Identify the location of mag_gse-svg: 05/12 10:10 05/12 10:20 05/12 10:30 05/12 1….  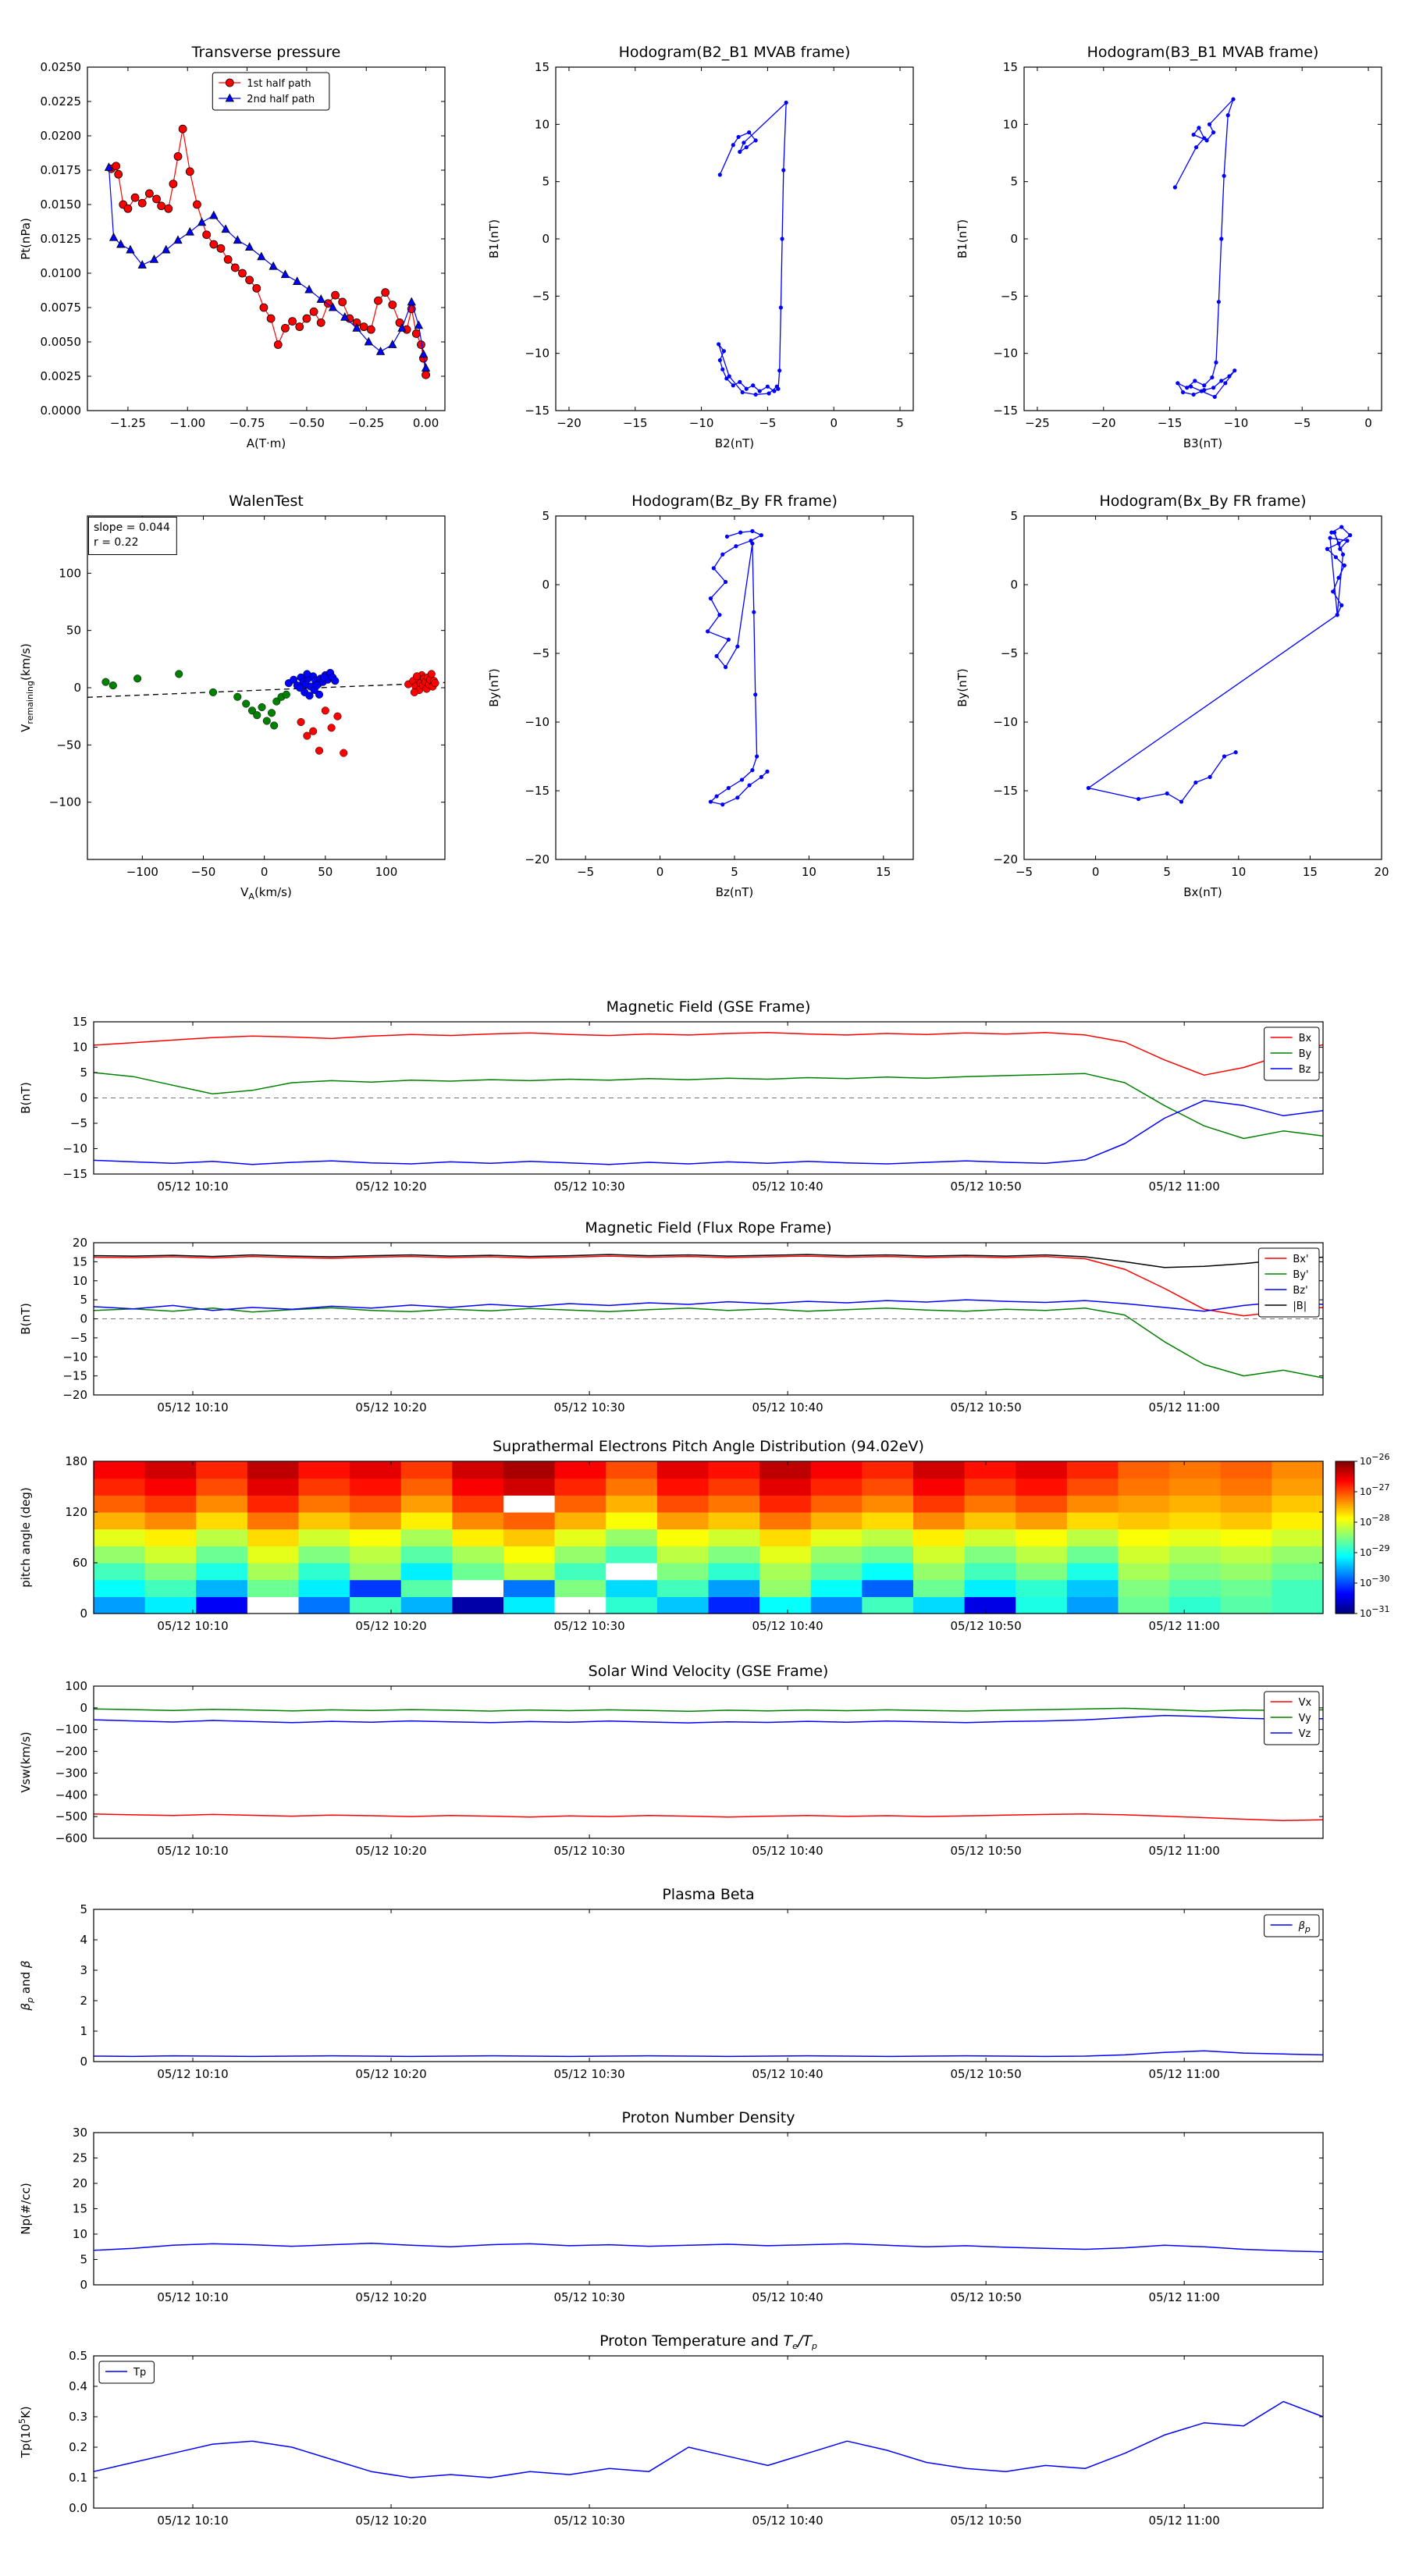
(672, 1096).